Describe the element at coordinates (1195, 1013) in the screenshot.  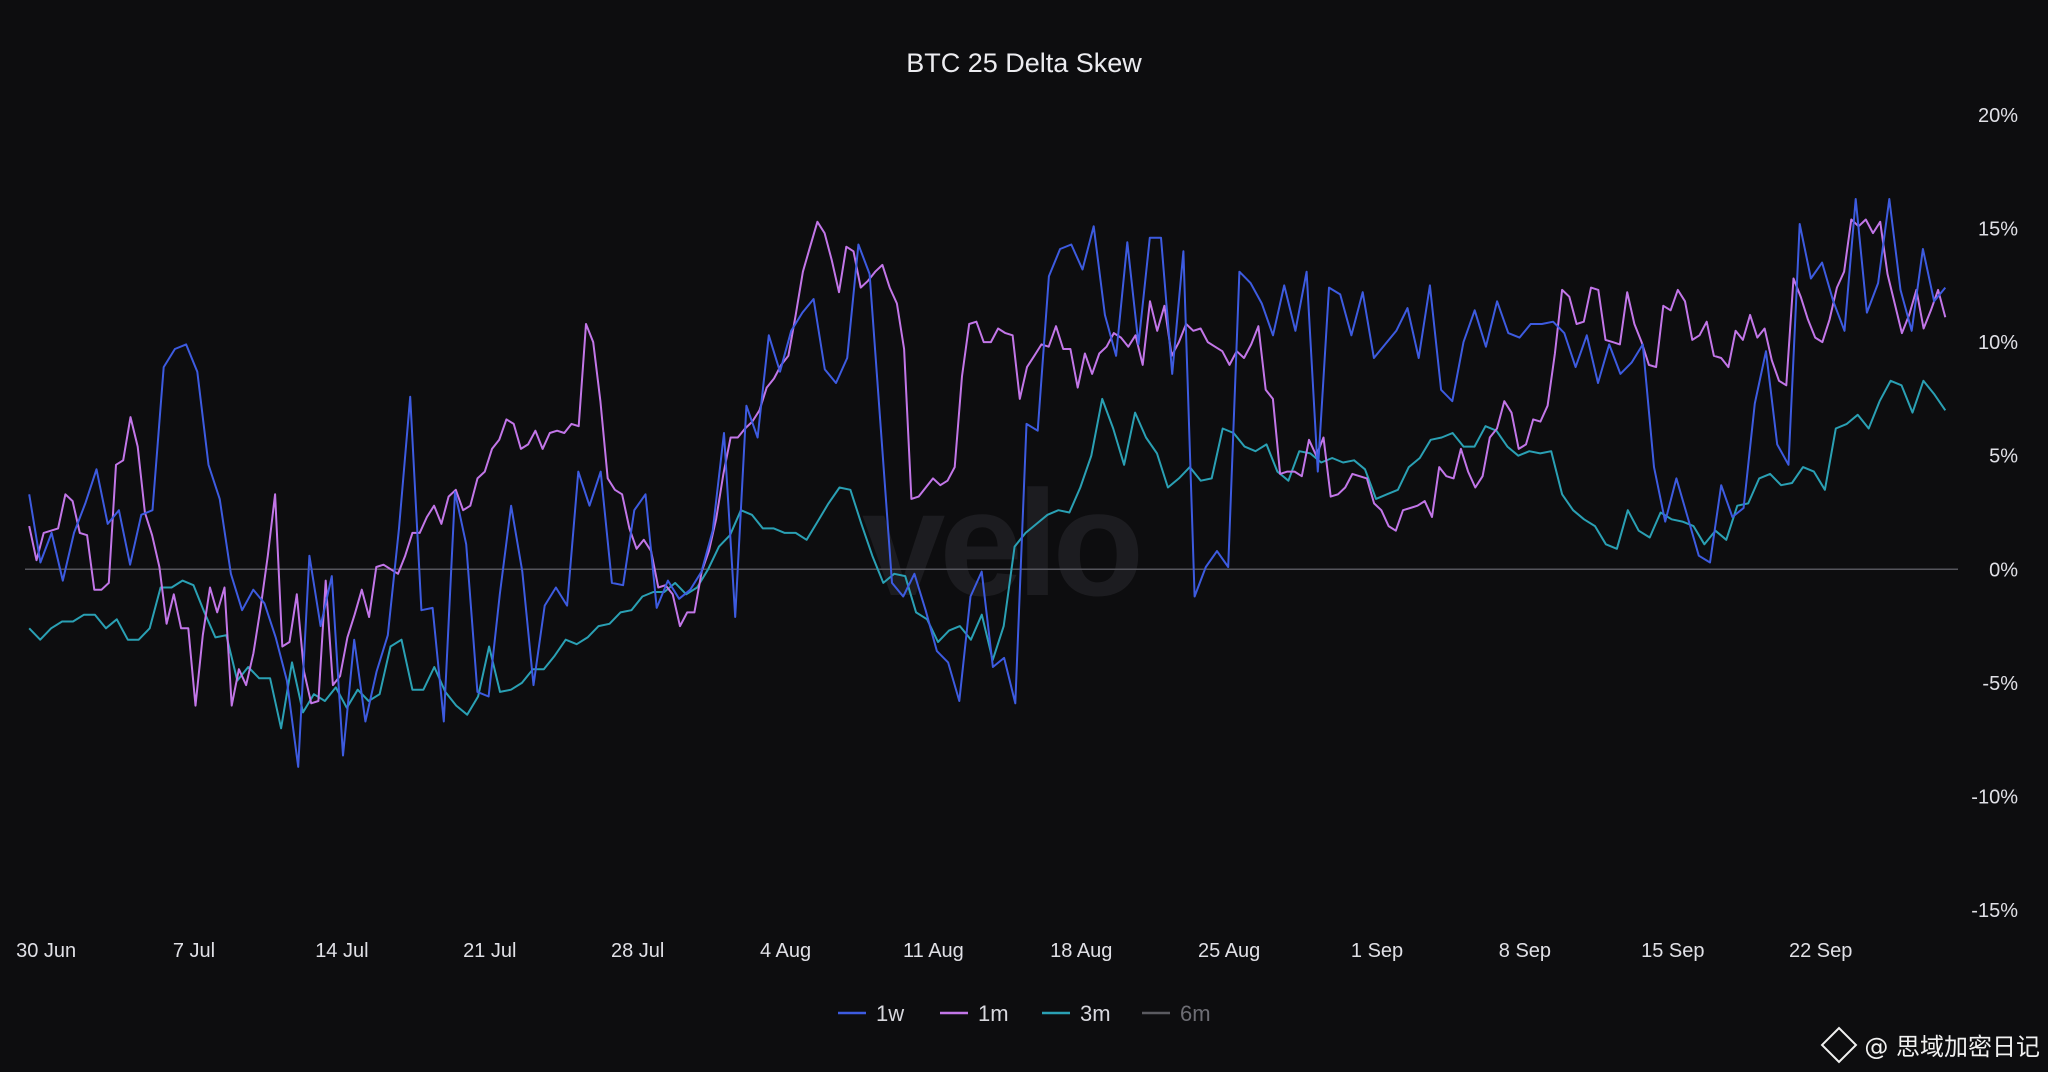
I see `legend-label: 6m` at that location.